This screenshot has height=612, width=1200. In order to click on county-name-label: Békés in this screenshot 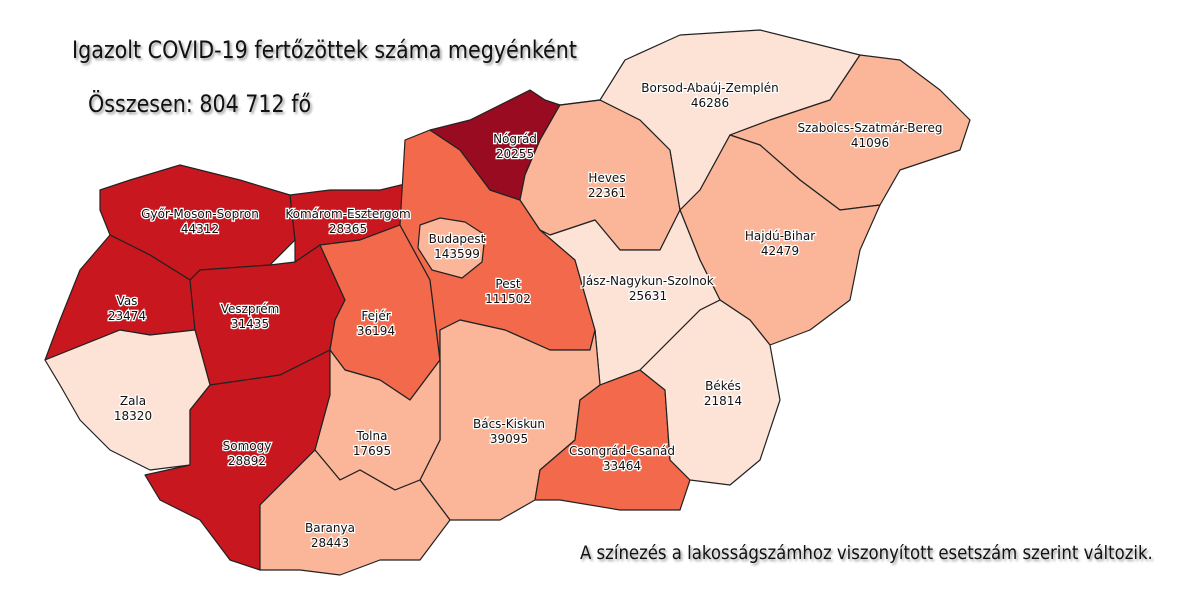, I will do `click(723, 386)`.